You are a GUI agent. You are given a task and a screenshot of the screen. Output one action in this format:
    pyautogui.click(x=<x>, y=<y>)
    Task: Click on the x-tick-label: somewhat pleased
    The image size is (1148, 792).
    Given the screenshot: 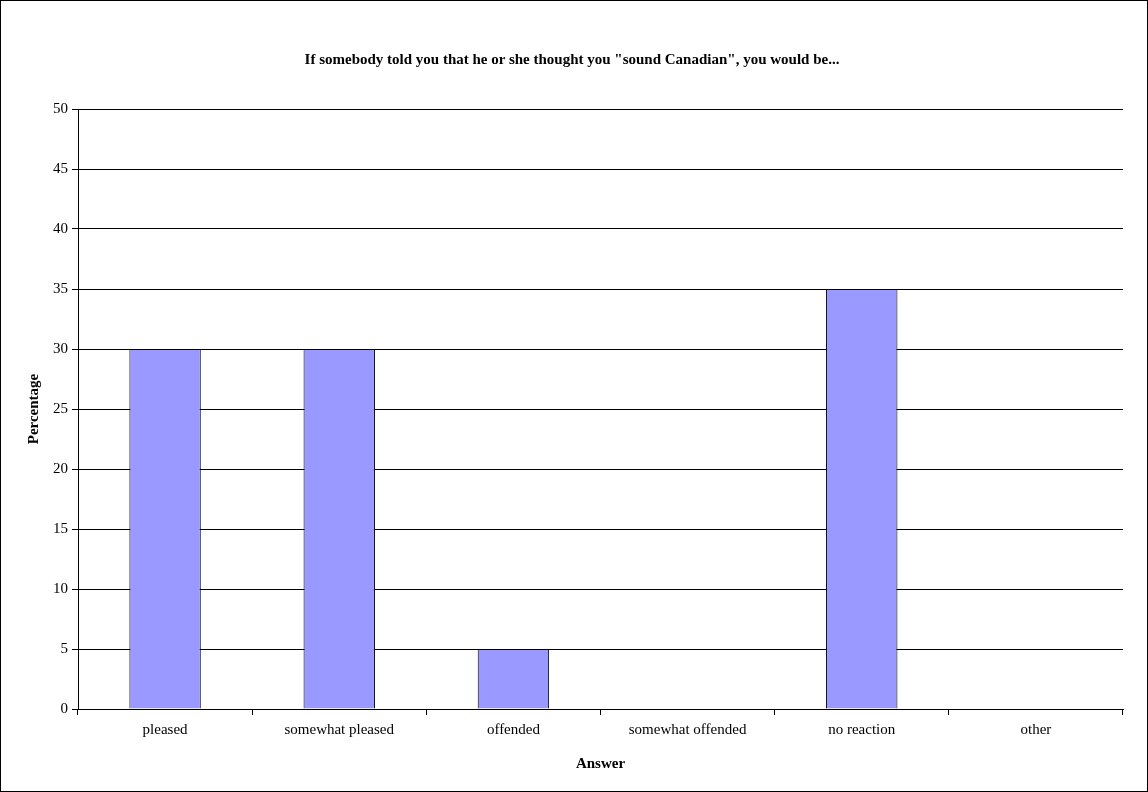 What is the action you would take?
    pyautogui.click(x=339, y=728)
    